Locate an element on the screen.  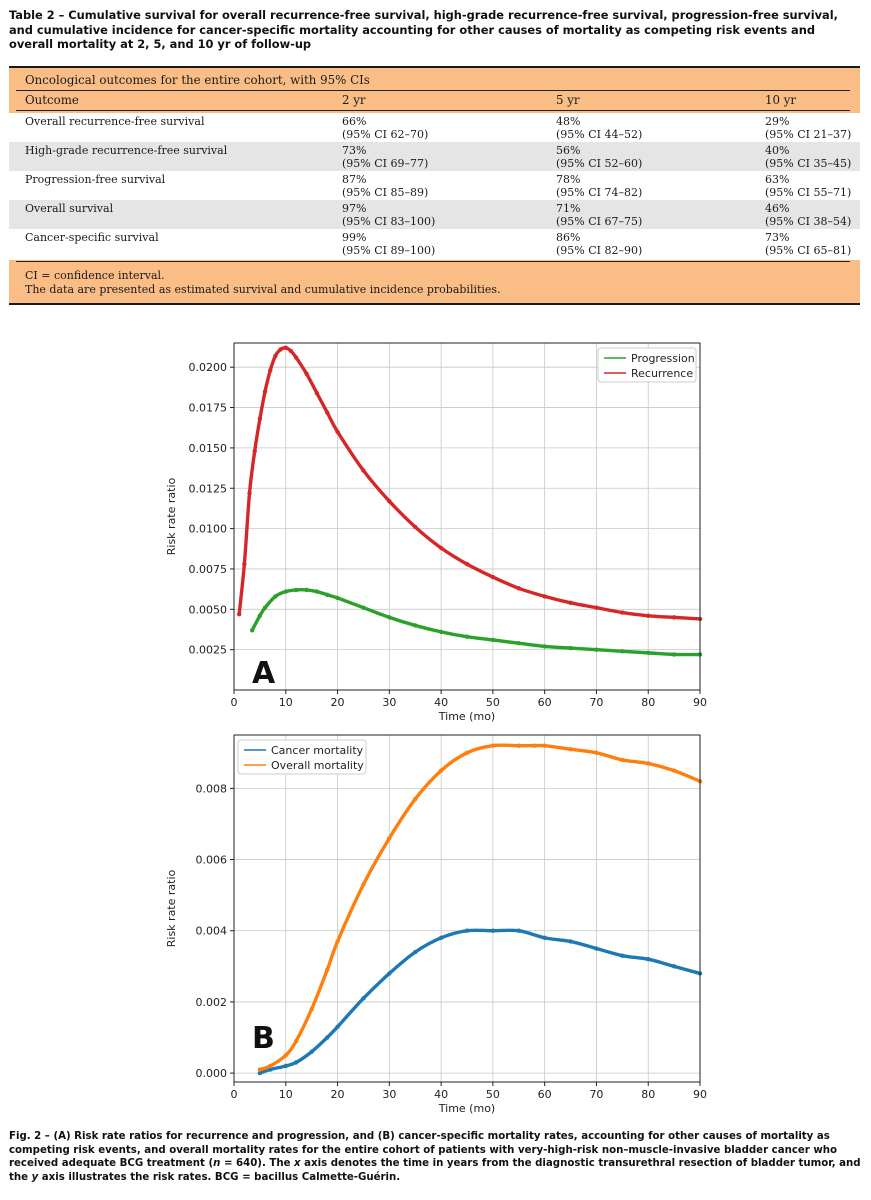
legend-label: Recurrence is located at coordinates (662, 373).